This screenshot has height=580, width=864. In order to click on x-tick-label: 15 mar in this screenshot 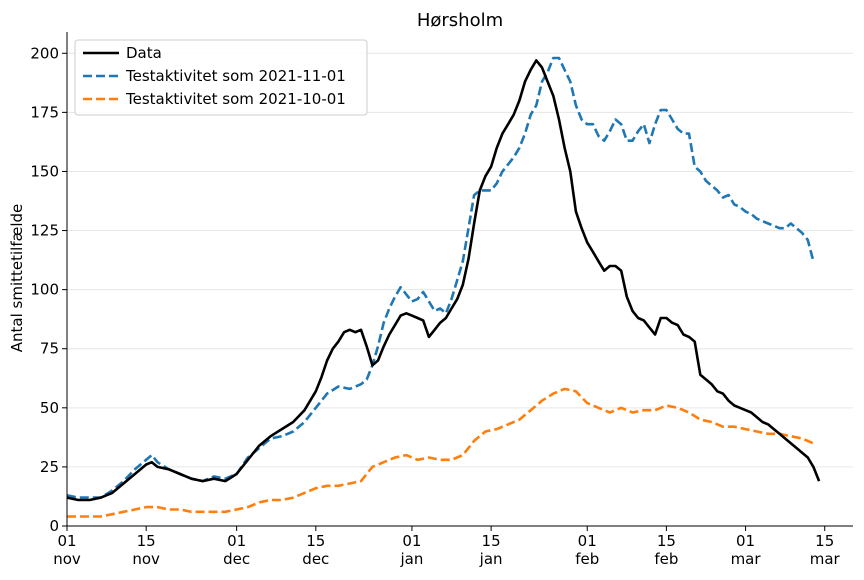, I will do `click(825, 550)`.